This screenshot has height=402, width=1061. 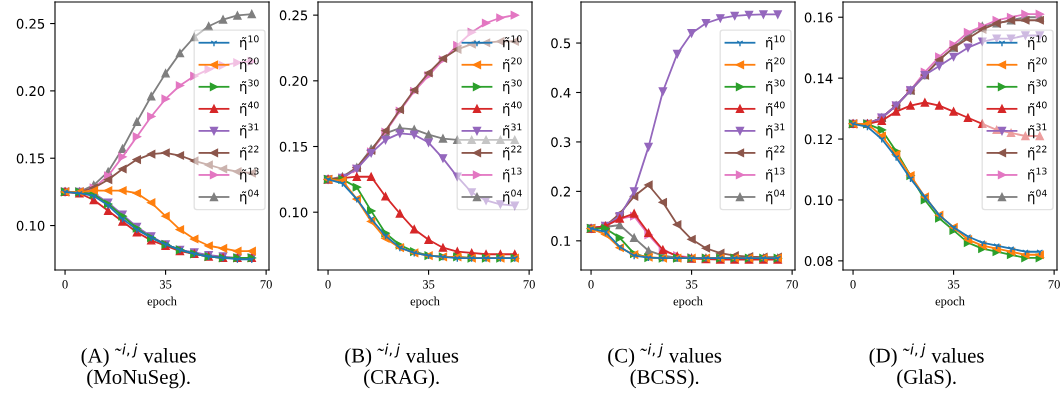 What do you see at coordinates (926, 366) in the screenshot?
I see `text: (D) ˜$^{i,j}$ values (GlaS).` at bounding box center [926, 366].